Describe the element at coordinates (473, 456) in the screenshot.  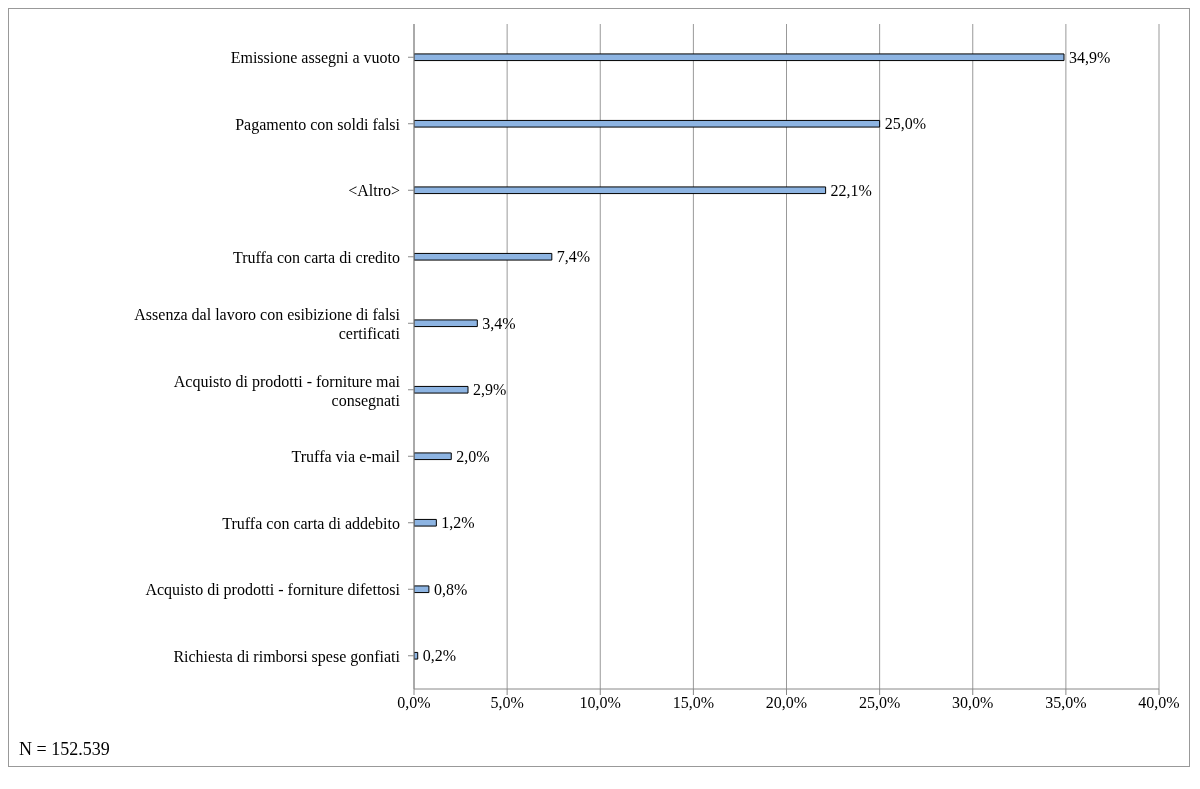
I see `data-label: 2,0%` at that location.